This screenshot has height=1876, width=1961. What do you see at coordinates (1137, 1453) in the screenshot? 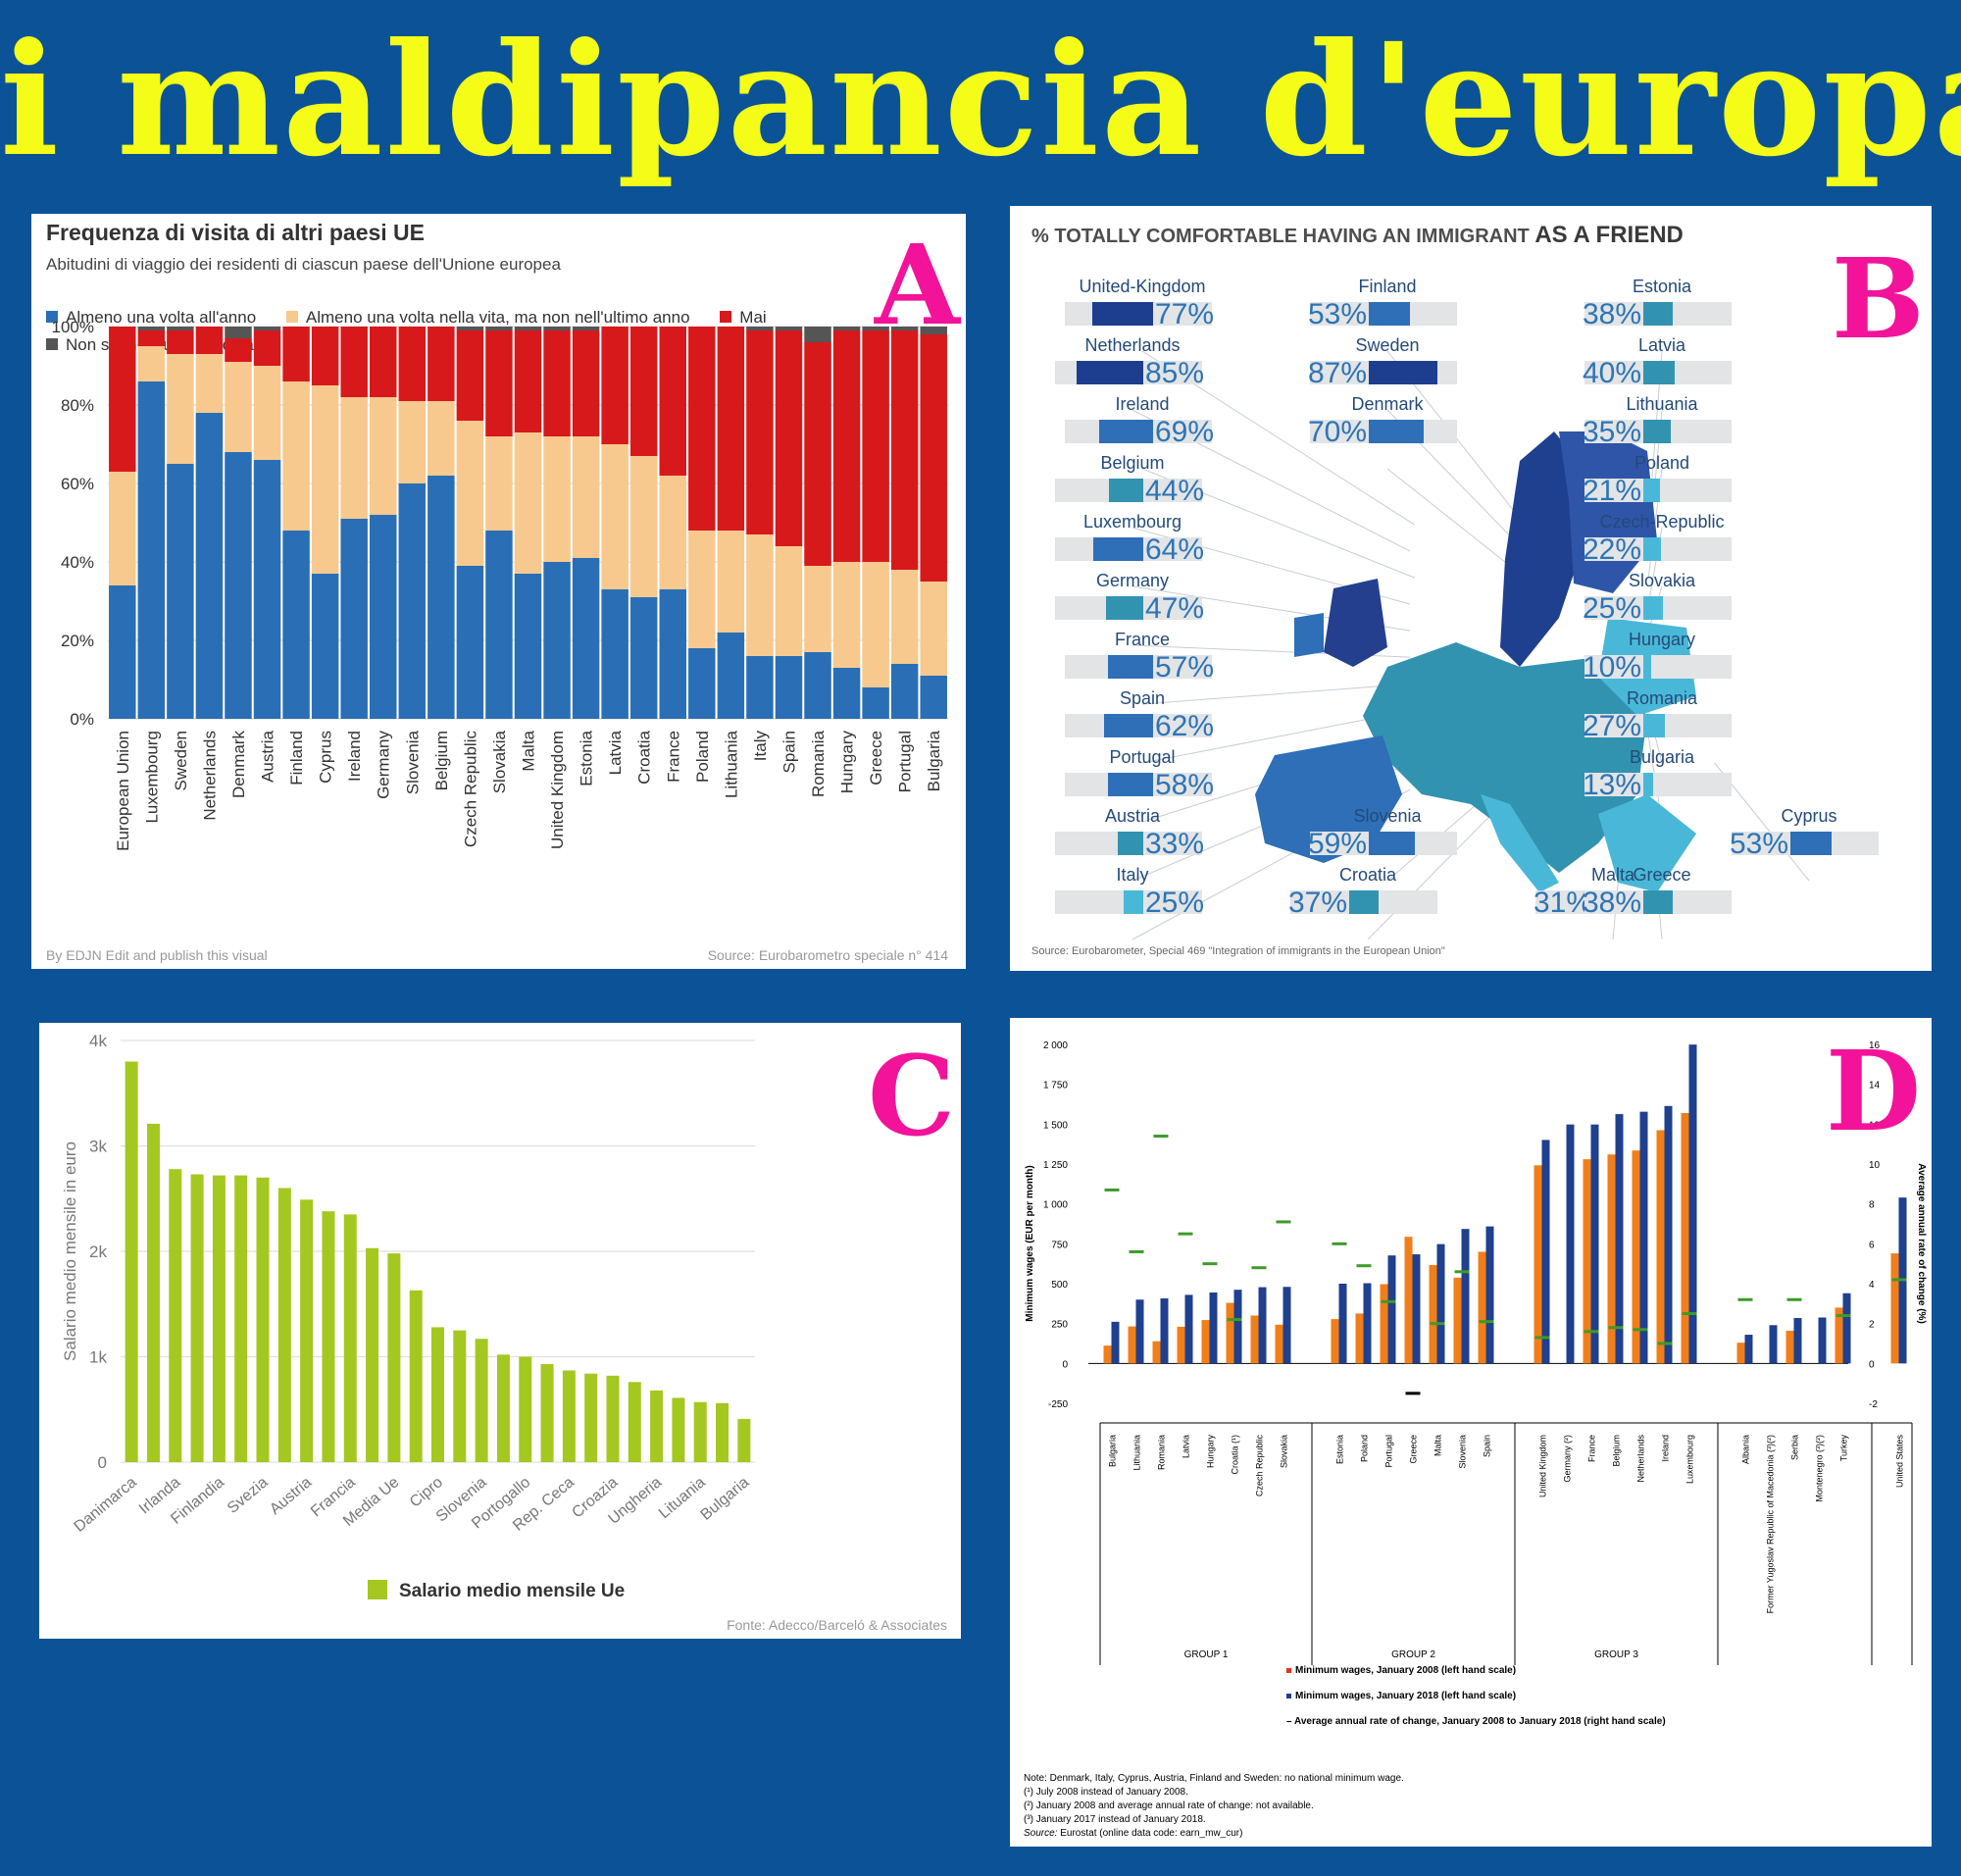
I see `x-label-d-lithuania: Lithuania` at bounding box center [1137, 1453].